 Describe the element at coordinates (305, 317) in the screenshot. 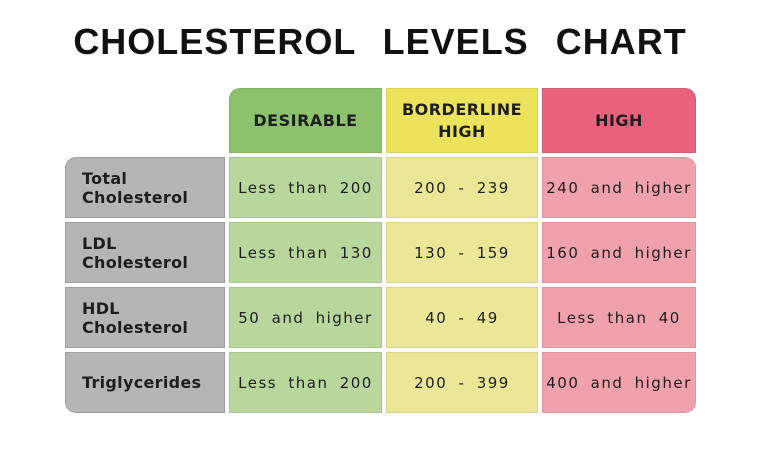

I see `cell-hdl-desirable: 50 and higher` at that location.